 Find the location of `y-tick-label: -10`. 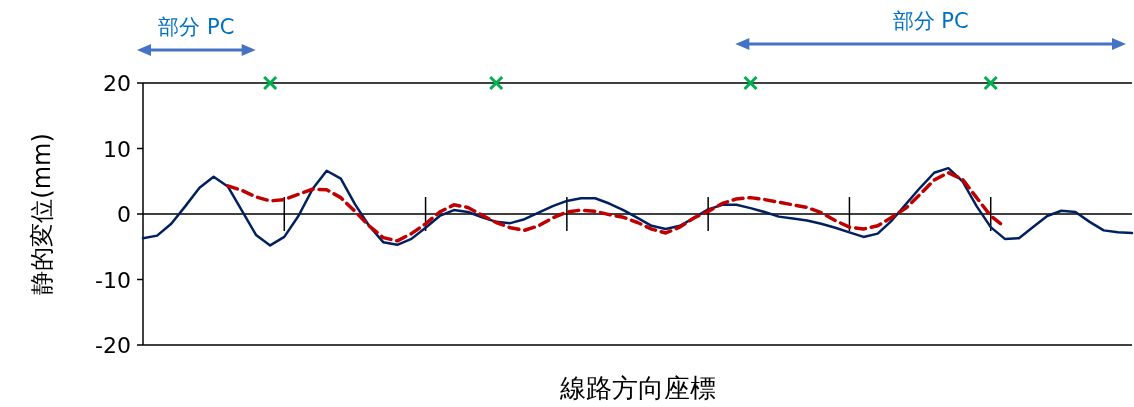

y-tick-label: -10 is located at coordinates (113, 280).